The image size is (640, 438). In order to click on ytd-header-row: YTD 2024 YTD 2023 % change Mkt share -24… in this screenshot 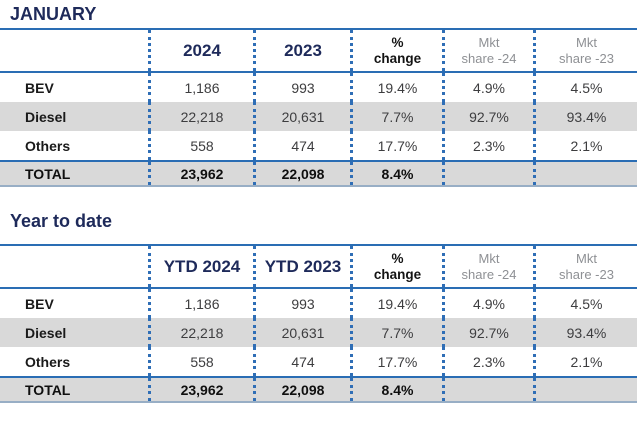, I will do `click(318, 267)`.